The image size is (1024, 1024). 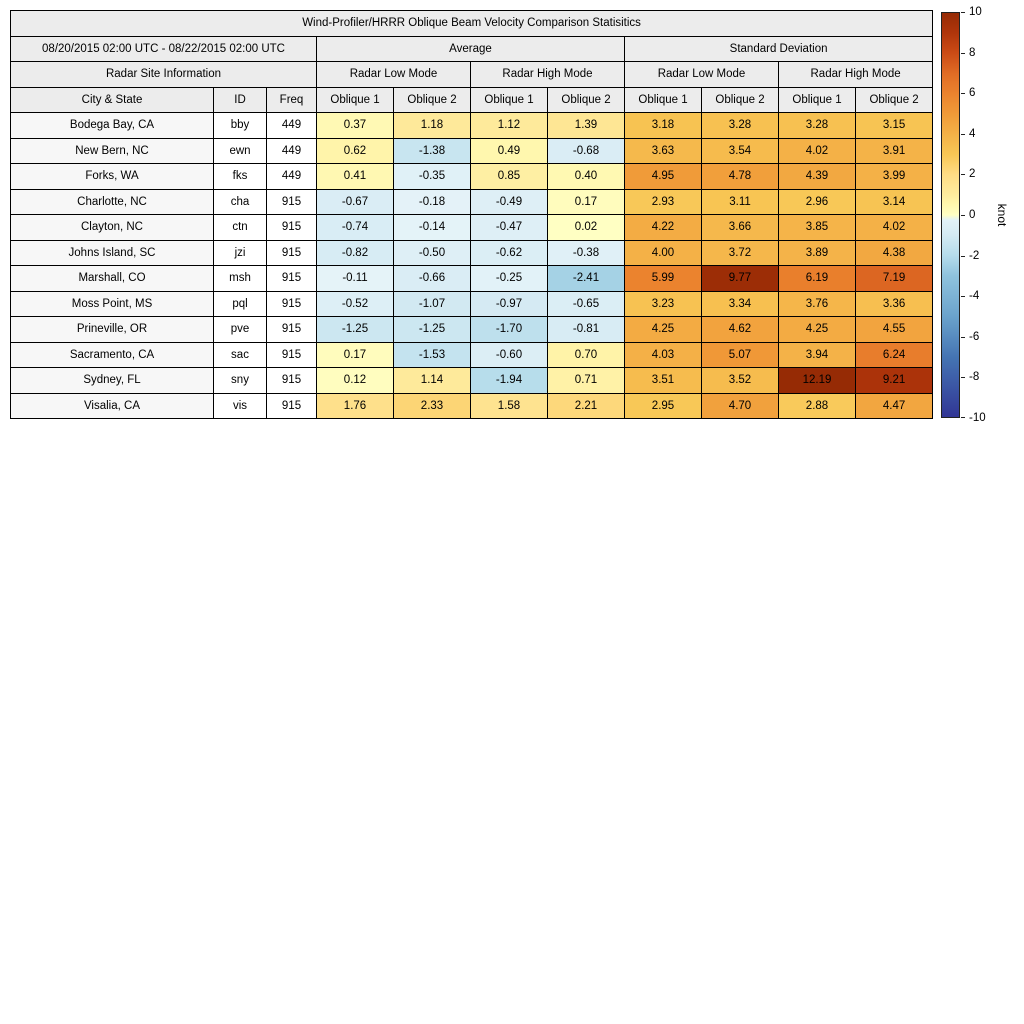 What do you see at coordinates (778, 48) in the screenshot?
I see `group-std-header: Standard Deviation` at bounding box center [778, 48].